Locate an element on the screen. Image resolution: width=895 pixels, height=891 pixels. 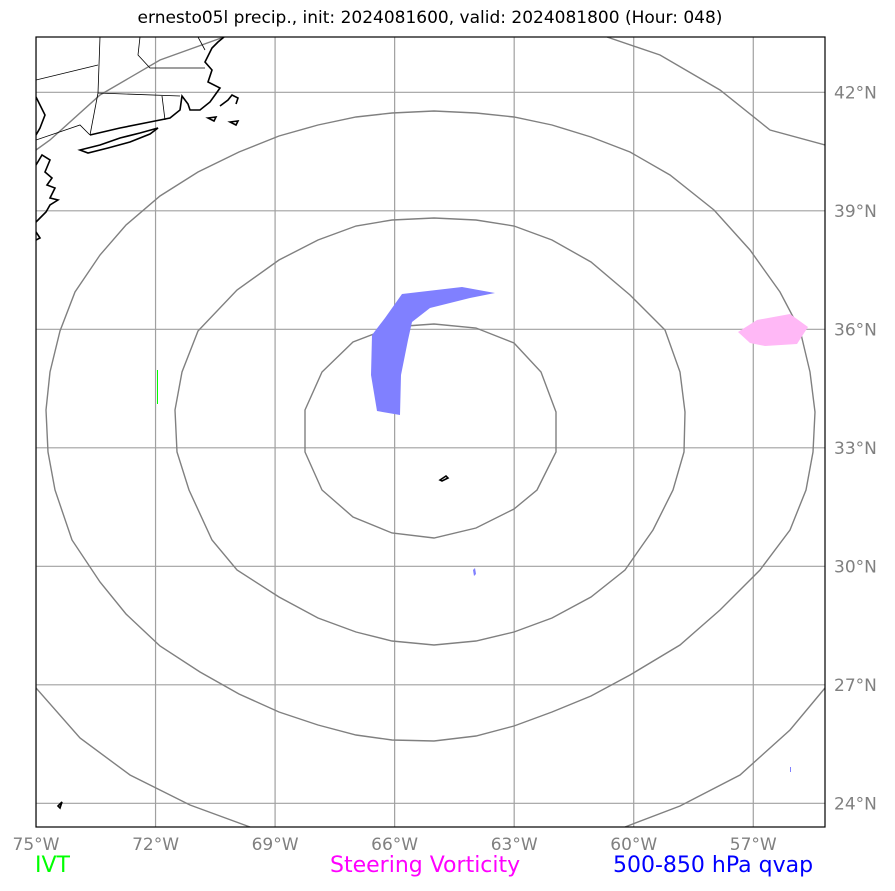
lat-tick-label: 39°N is located at coordinates (855, 212).